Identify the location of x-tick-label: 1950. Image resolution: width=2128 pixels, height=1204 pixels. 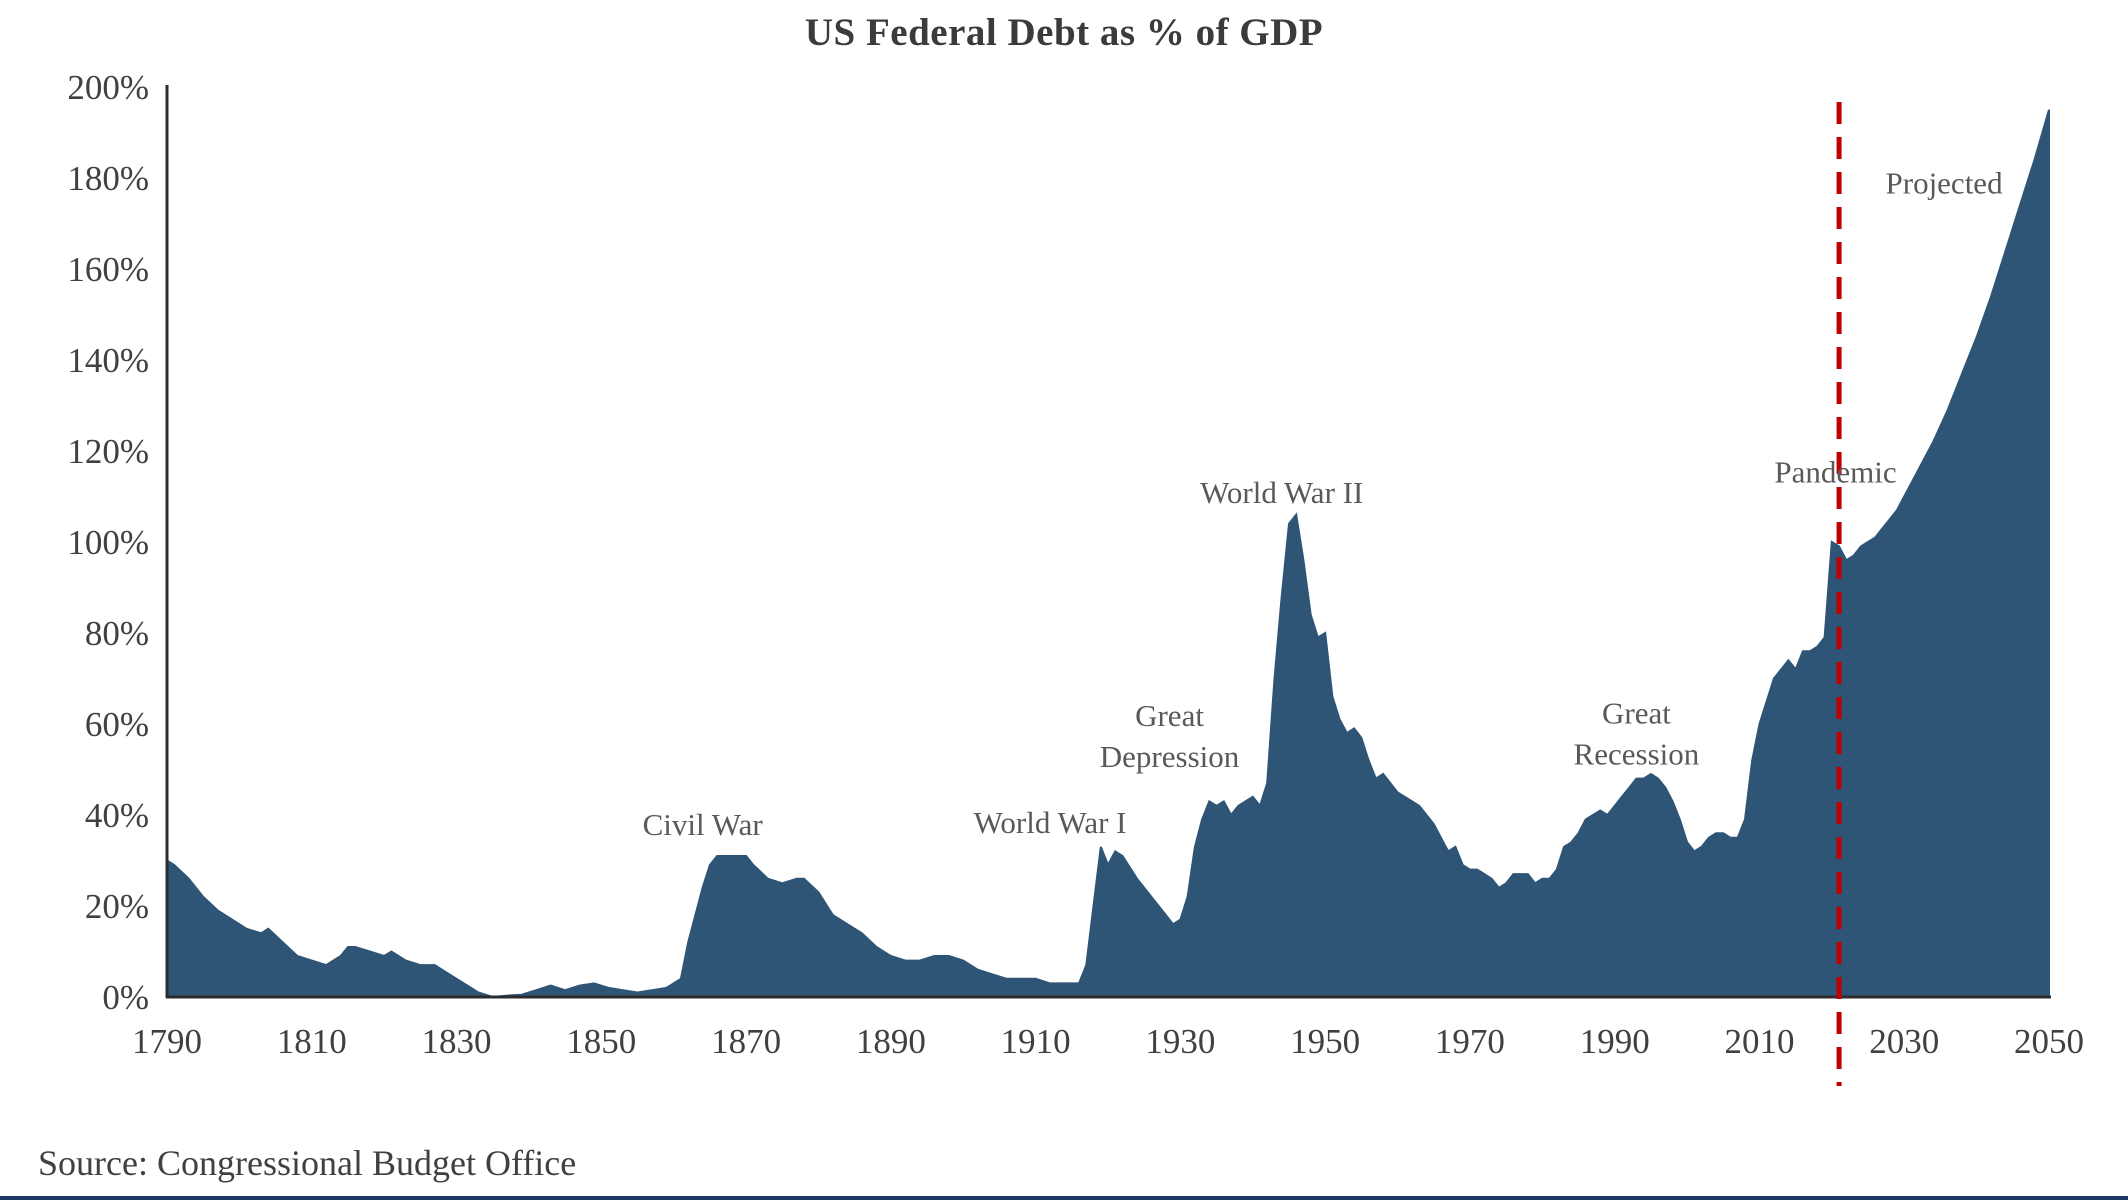
(1325, 1041).